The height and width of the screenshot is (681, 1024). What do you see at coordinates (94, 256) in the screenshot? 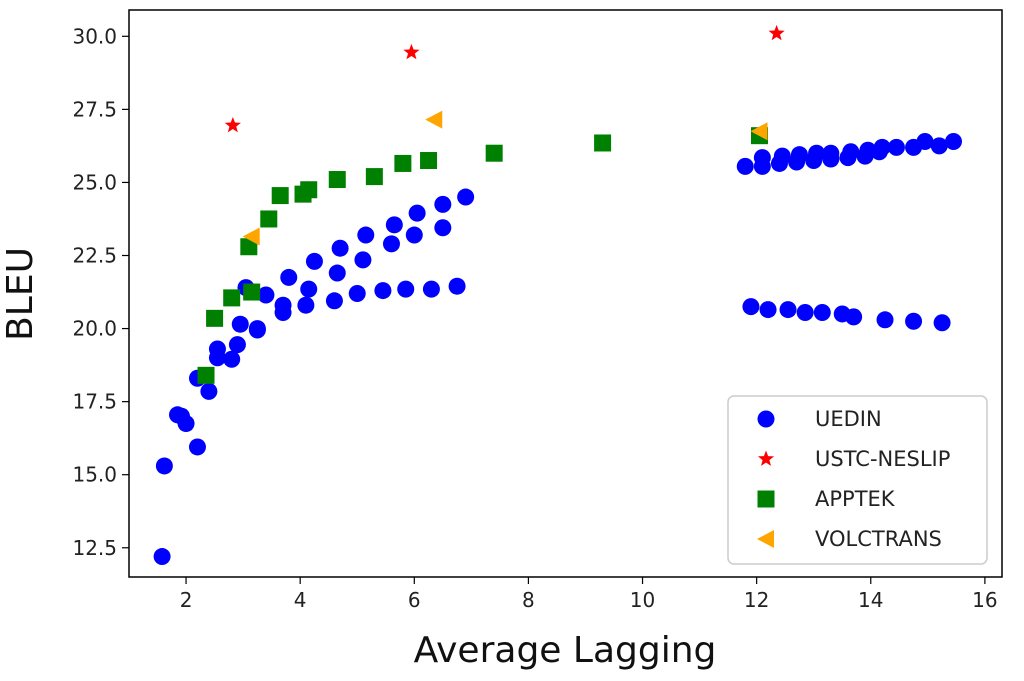
I see `y-tick-label: 22.5` at bounding box center [94, 256].